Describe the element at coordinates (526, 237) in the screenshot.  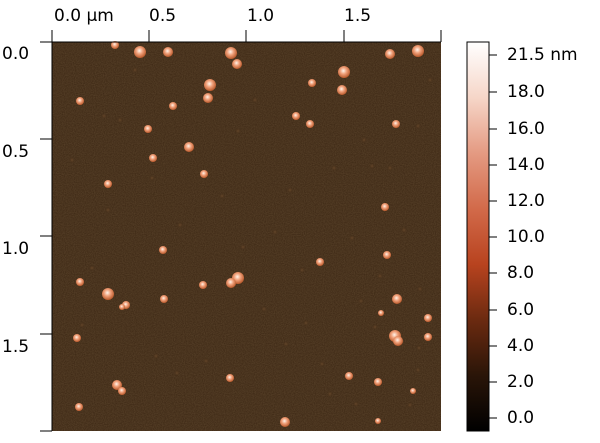
I see `colorbar-label: 10.0` at that location.